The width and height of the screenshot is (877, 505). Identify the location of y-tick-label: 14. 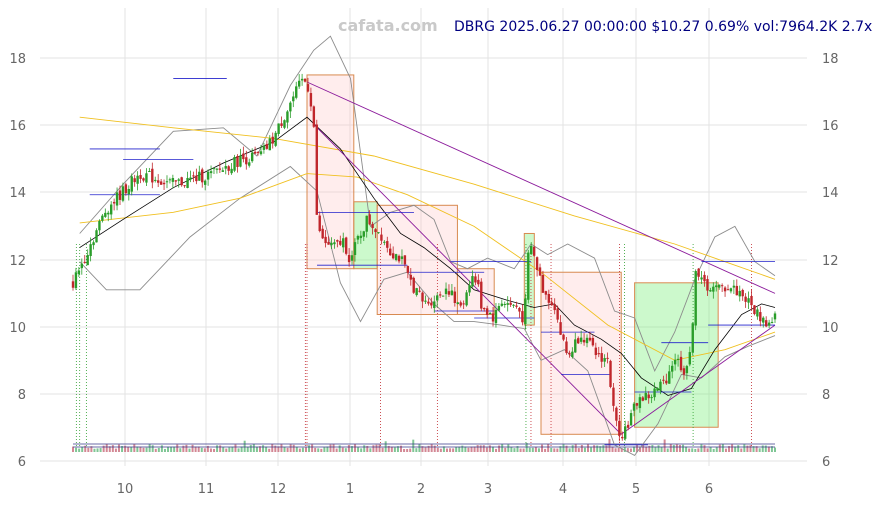
(830, 193).